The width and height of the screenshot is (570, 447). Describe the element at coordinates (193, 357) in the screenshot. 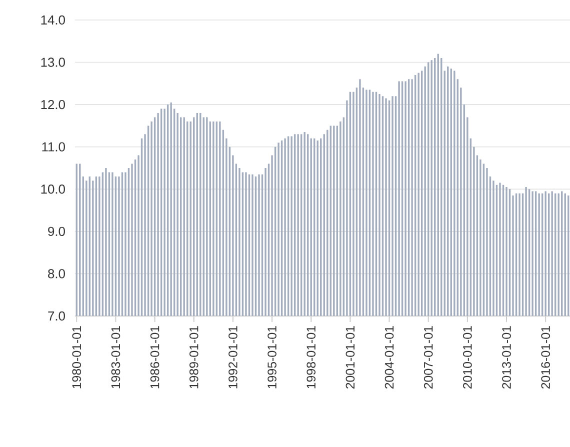

I see `x-tick-label: 1989-01-01` at that location.